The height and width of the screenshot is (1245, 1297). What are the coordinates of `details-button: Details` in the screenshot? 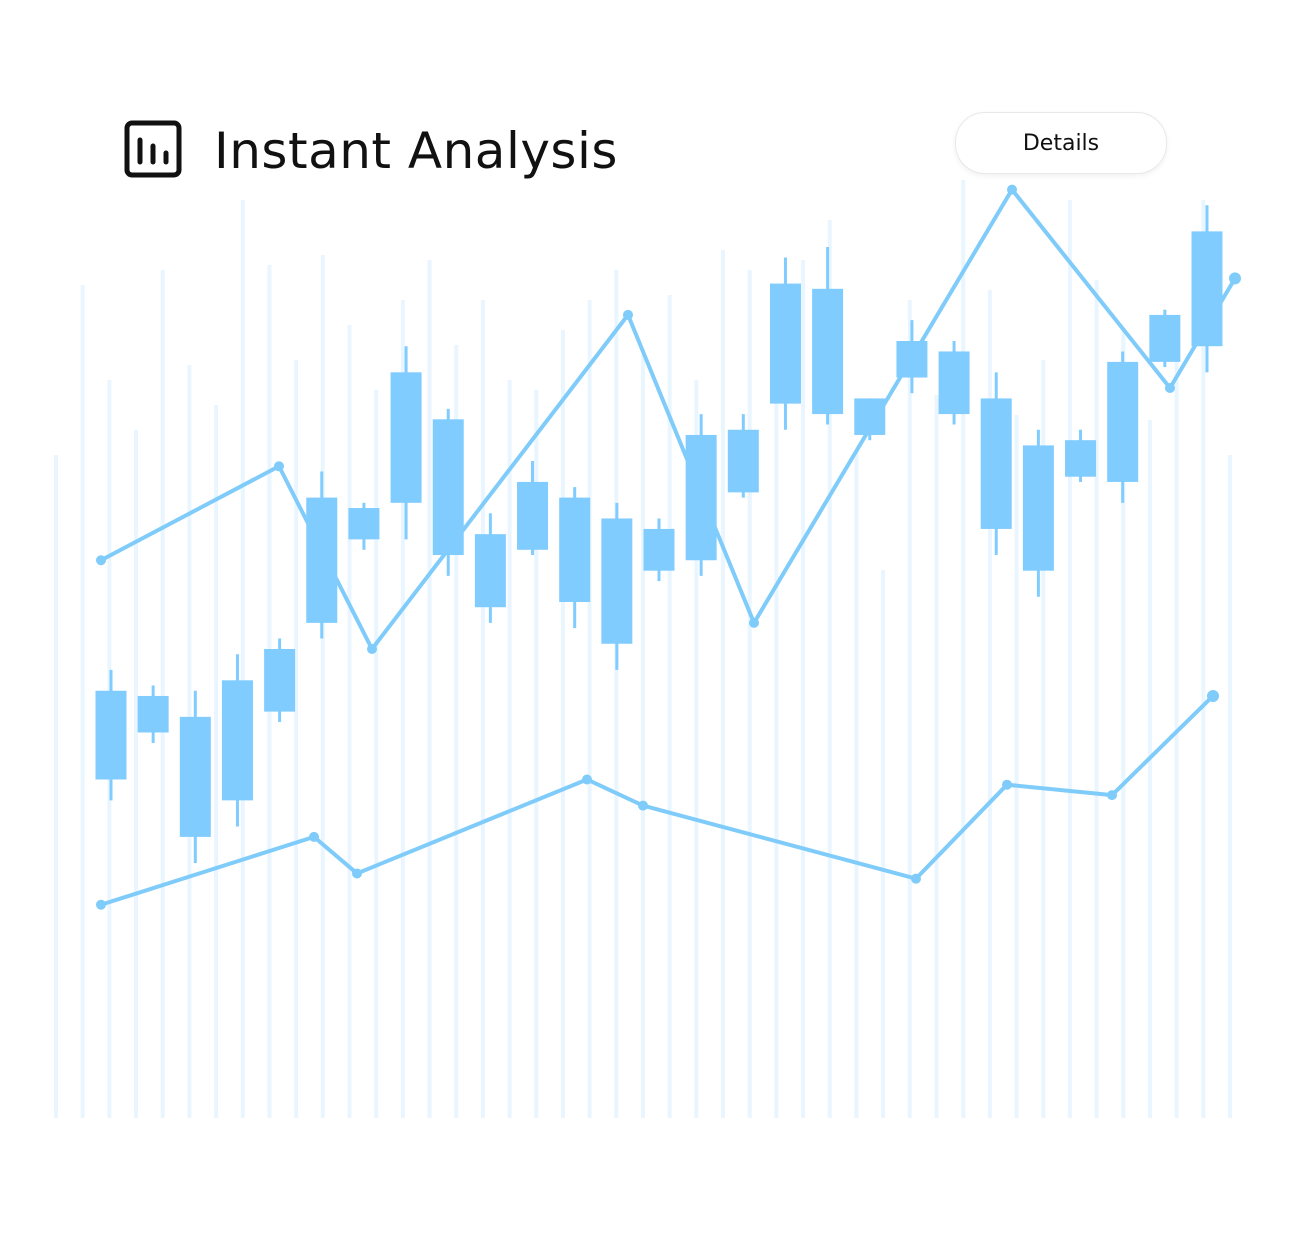 It's located at (1061, 143).